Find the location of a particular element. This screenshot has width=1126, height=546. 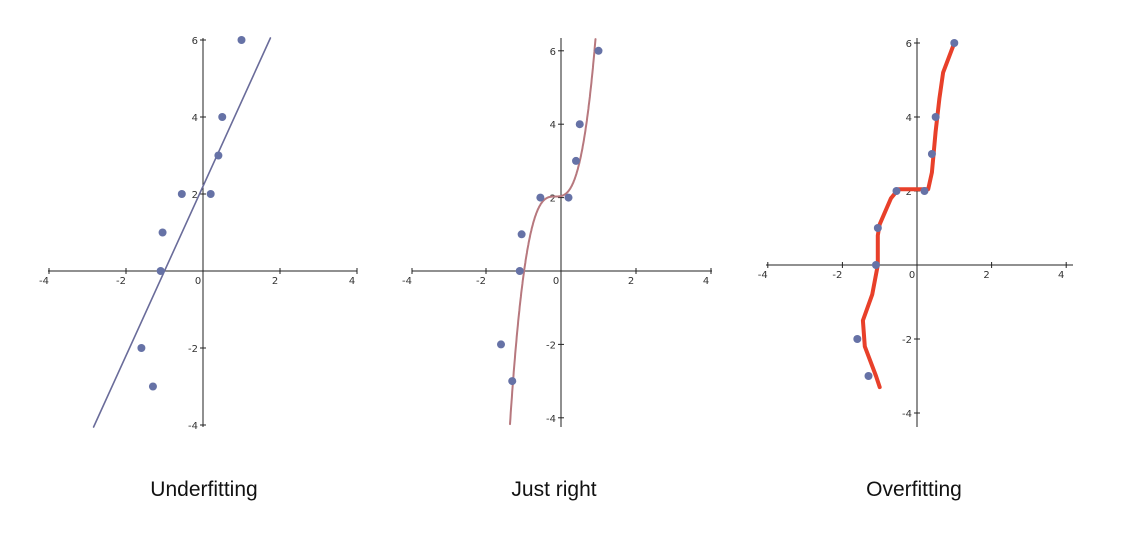

chart2-x-tick-label: 0 is located at coordinates (556, 281).